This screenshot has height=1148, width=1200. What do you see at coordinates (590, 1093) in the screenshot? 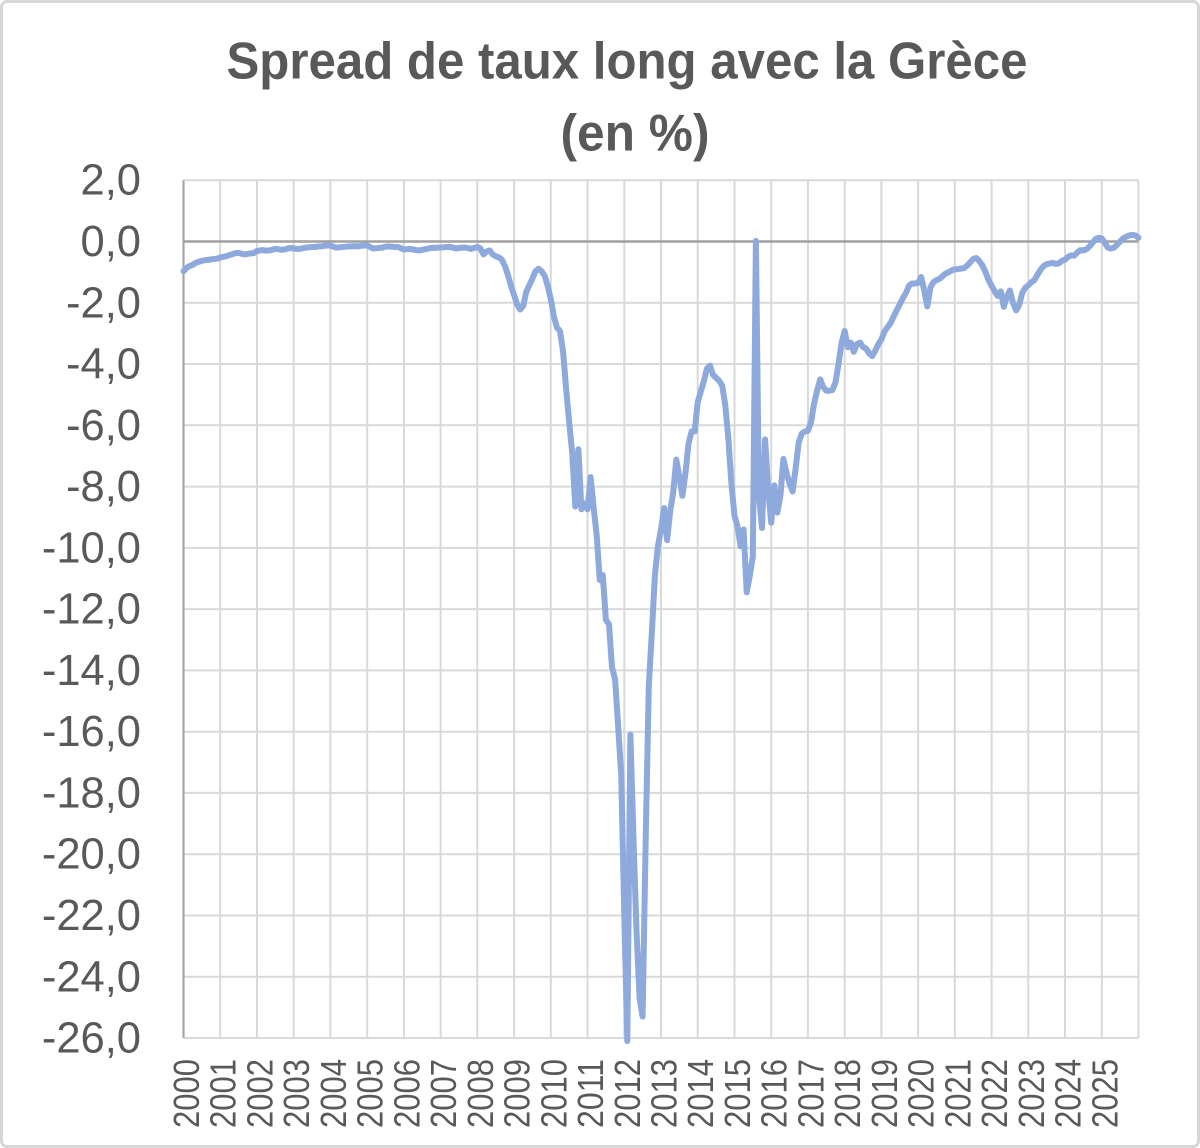
I see `svg-text: 2011` at bounding box center [590, 1093].